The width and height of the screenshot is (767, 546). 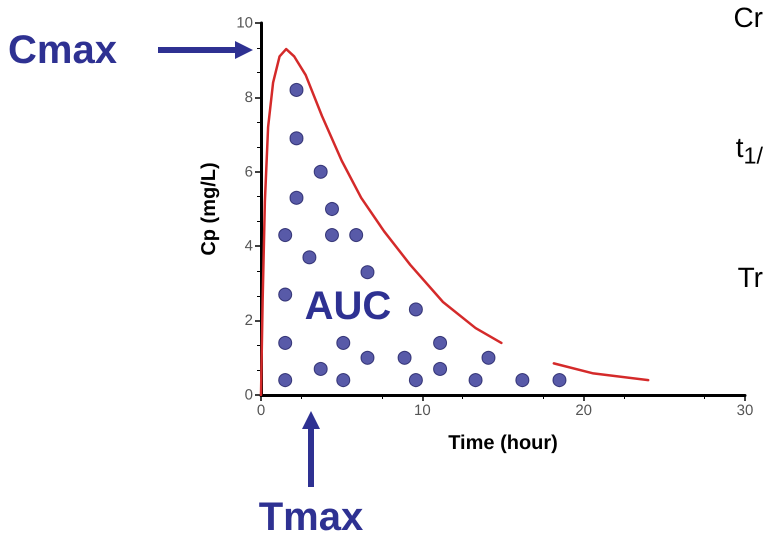 What do you see at coordinates (248, 171) in the screenshot?
I see `y-tick-label: 6` at bounding box center [248, 171].